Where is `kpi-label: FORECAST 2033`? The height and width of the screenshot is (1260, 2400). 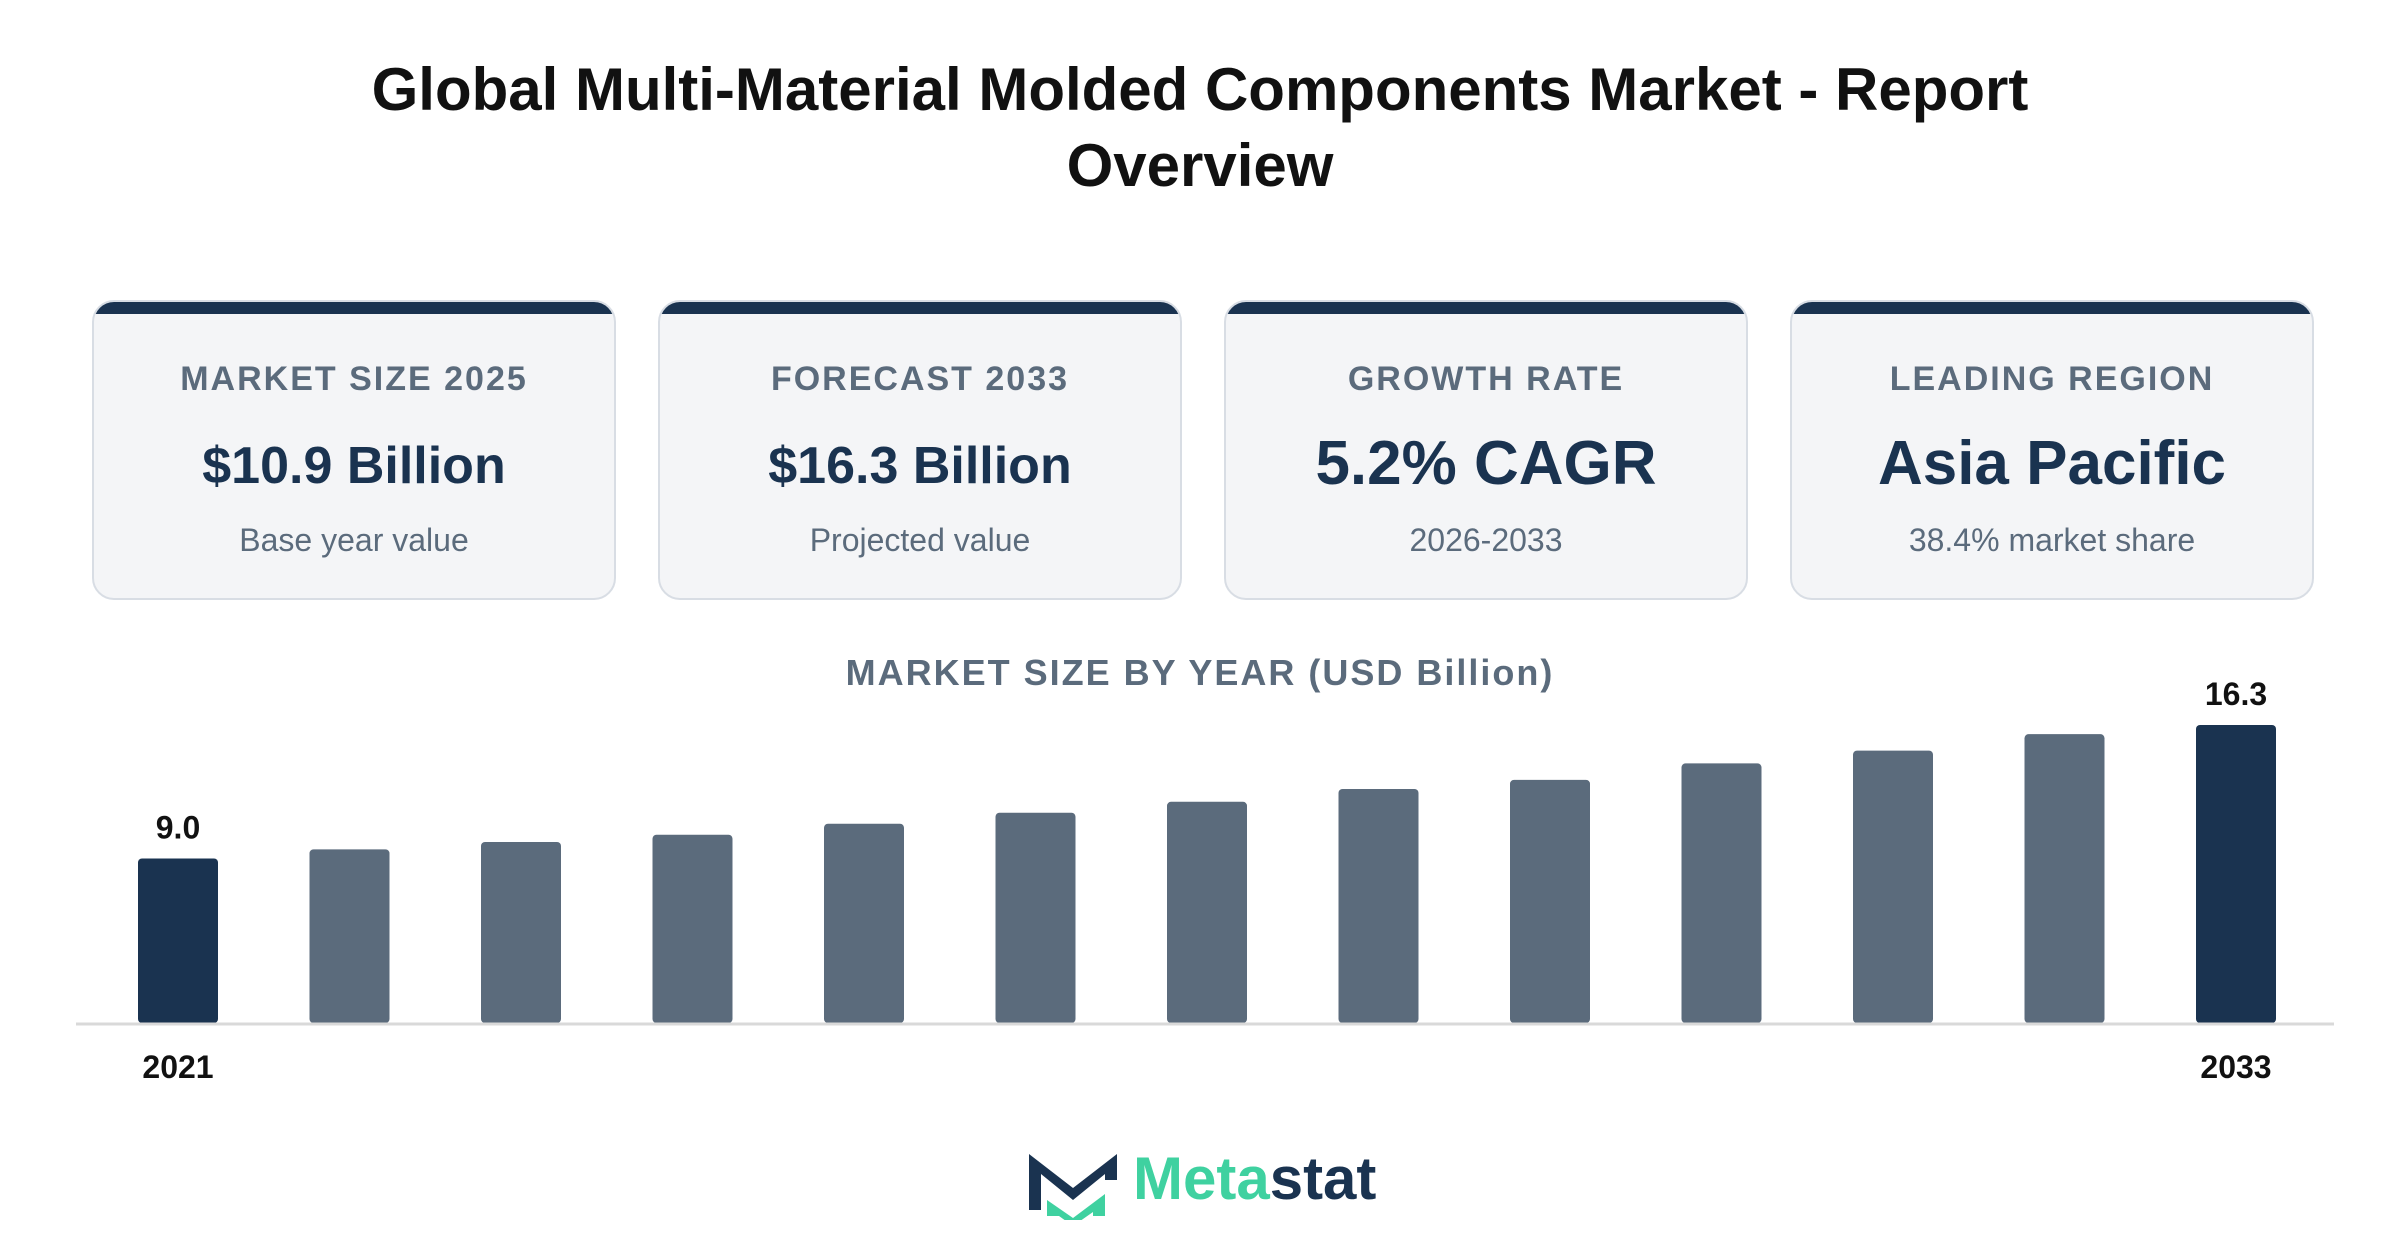 kpi-label: FORECAST 2033 is located at coordinates (920, 379).